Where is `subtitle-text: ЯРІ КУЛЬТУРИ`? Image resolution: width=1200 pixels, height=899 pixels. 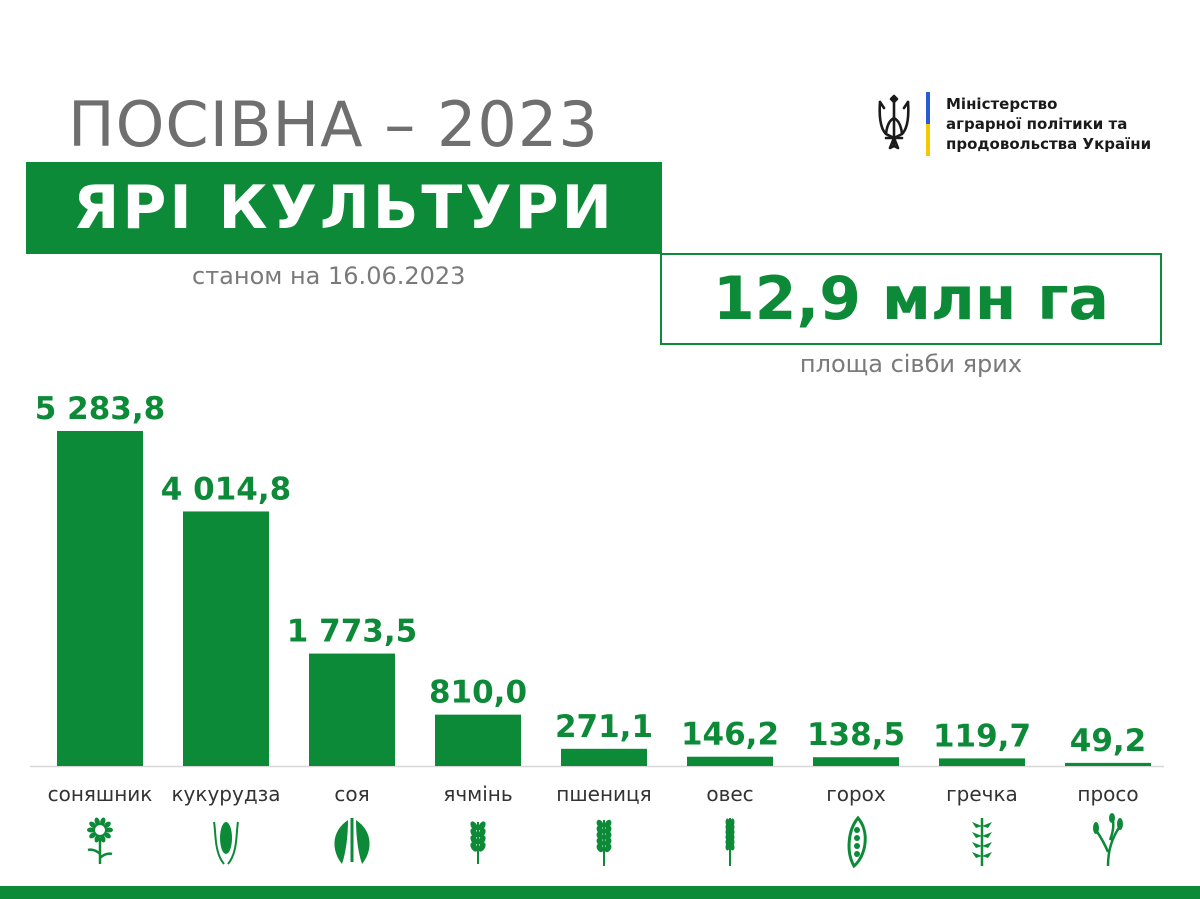 subtitle-text: ЯРІ КУЛЬТУРИ is located at coordinates (344, 208).